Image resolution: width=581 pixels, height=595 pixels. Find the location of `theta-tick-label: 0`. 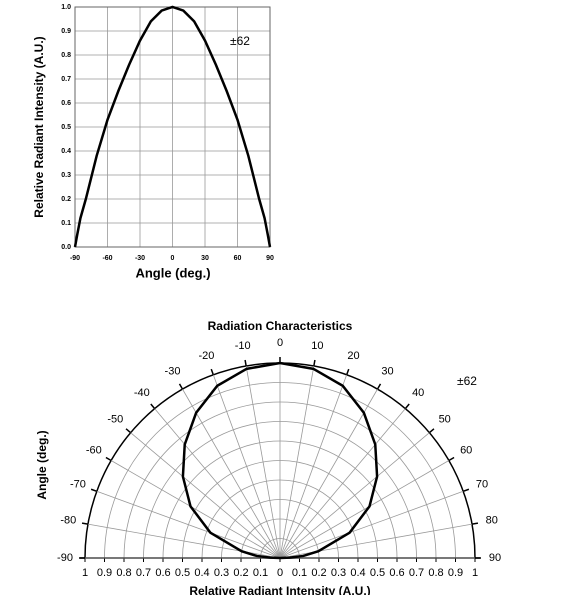

theta-tick-label: 0 is located at coordinates (280, 343).